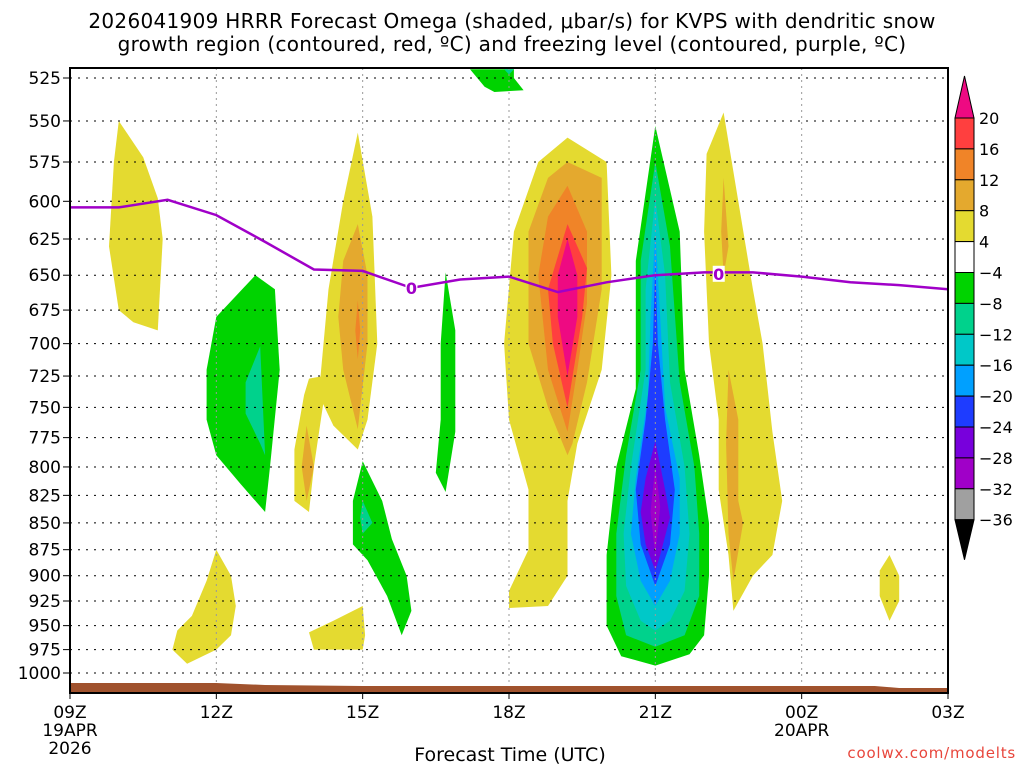  I want to click on y-tick-label: 800, so click(45, 468).